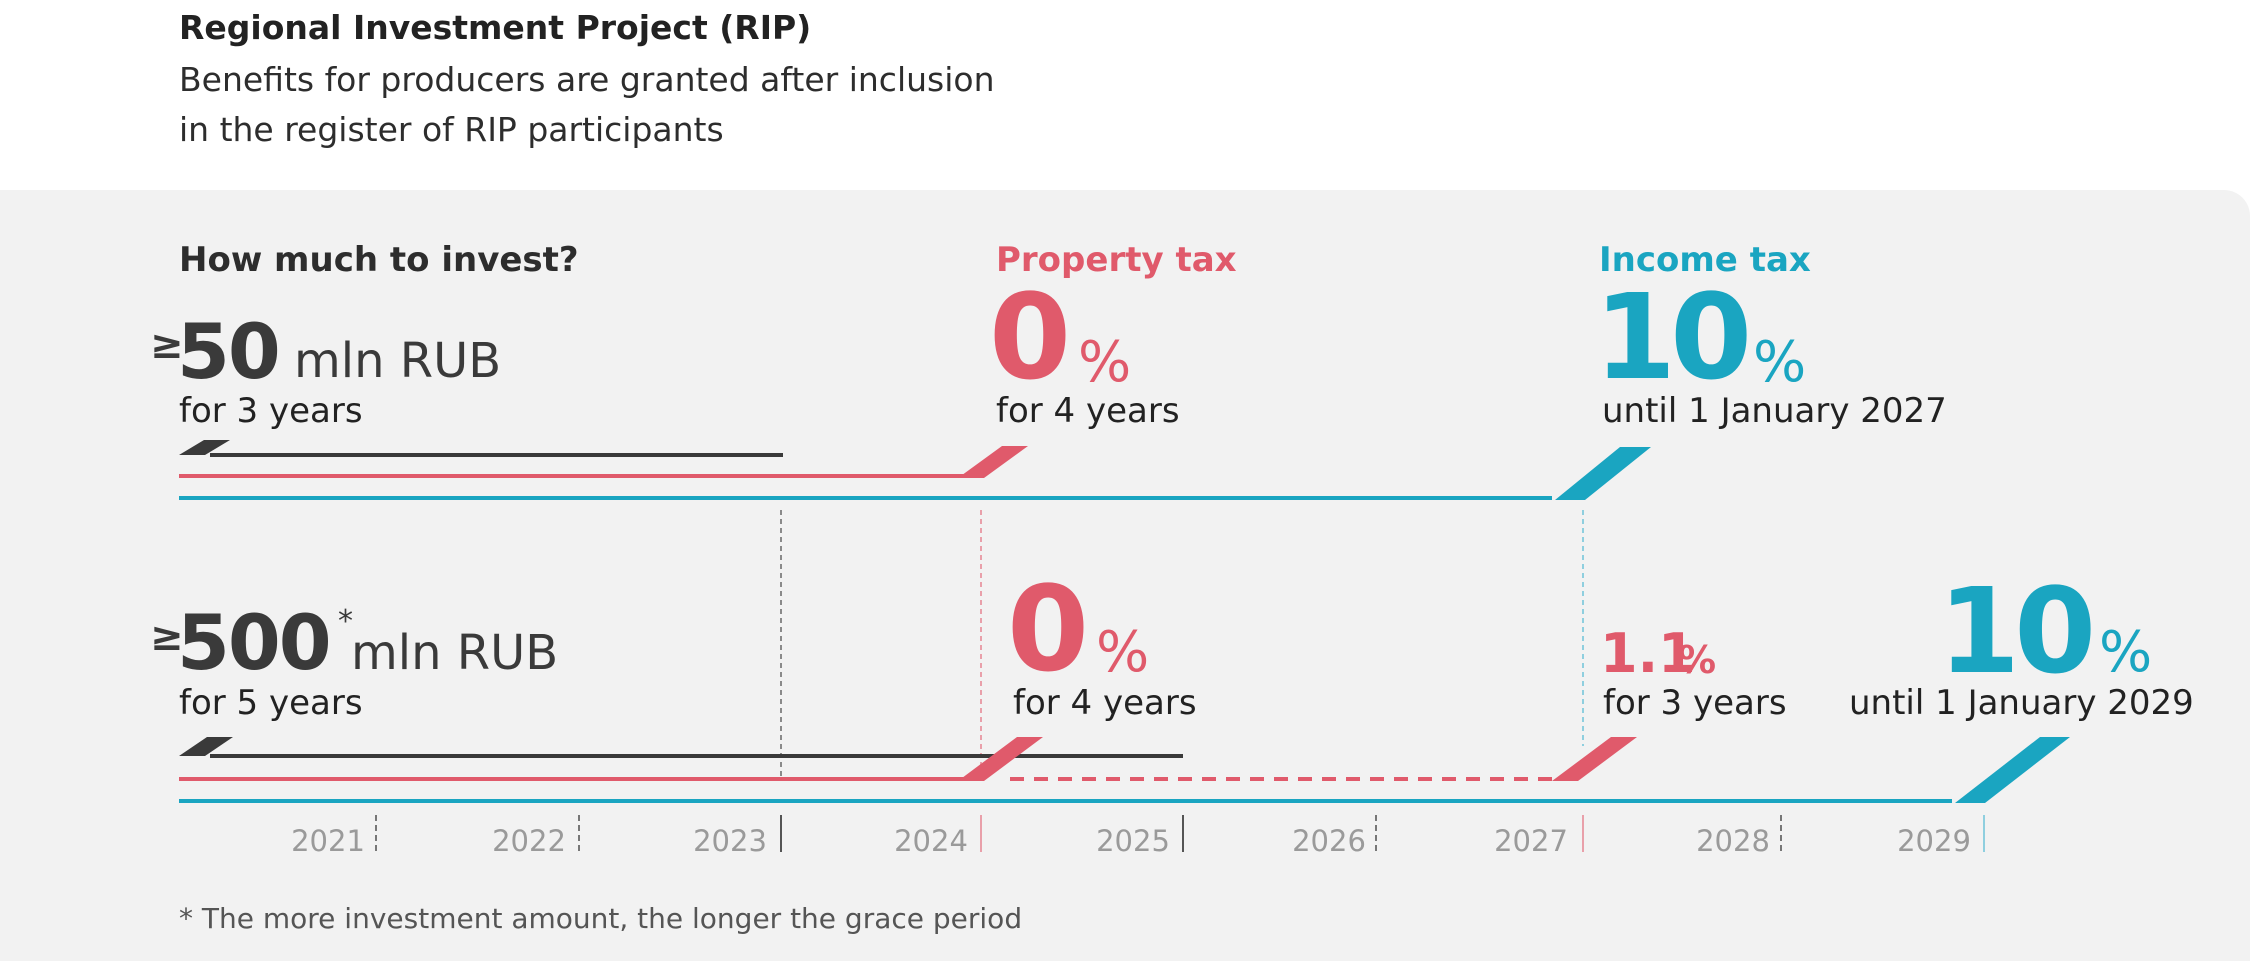 This screenshot has width=2250, height=961. I want to click on income-tax-heading: Income tax, so click(1705, 260).